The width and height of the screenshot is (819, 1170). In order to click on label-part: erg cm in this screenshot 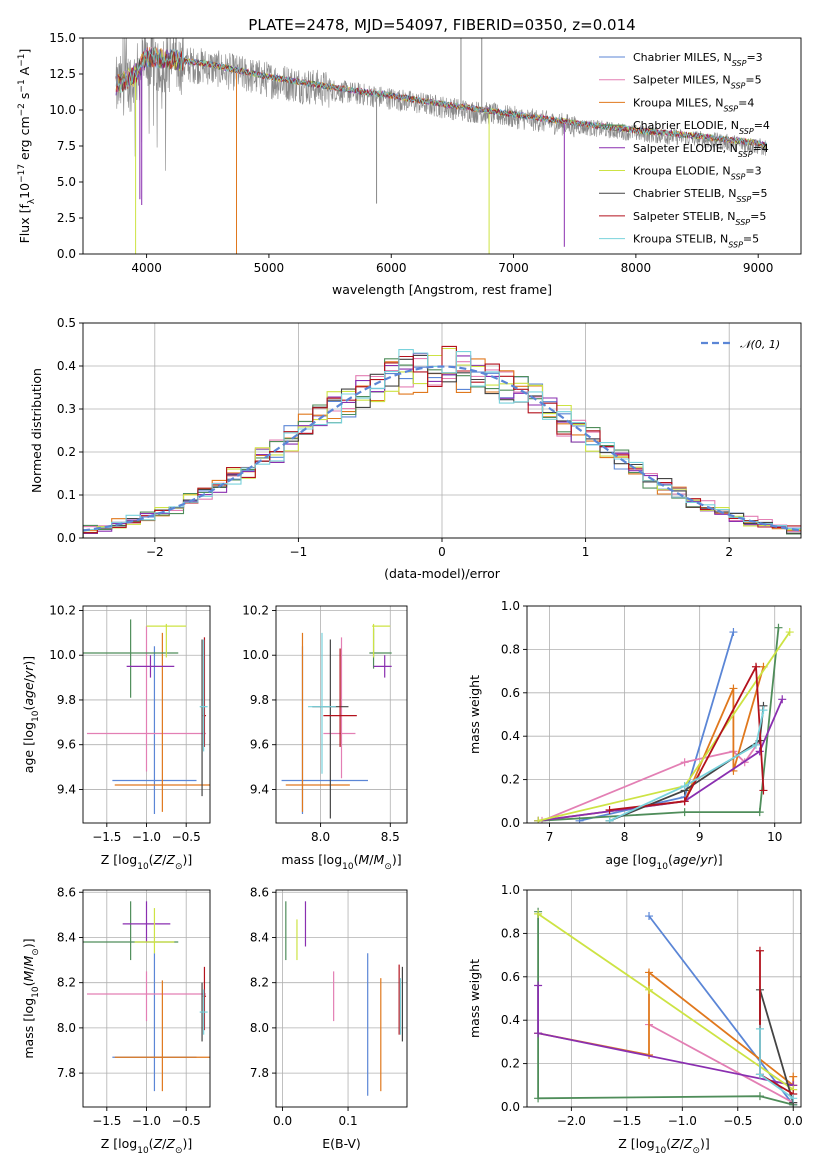, I will do `click(24, 140)`.